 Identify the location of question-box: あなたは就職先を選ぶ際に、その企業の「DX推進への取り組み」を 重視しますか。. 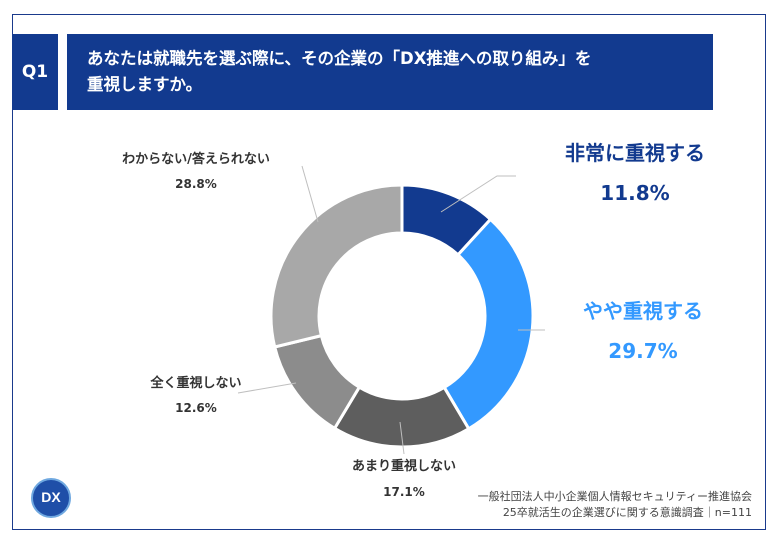
(390, 72).